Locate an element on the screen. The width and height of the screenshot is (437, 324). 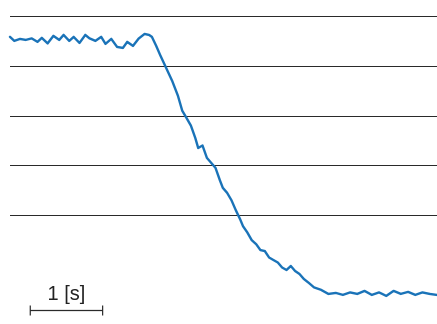
scale-bar-label: 1 [s] is located at coordinates (67, 294).